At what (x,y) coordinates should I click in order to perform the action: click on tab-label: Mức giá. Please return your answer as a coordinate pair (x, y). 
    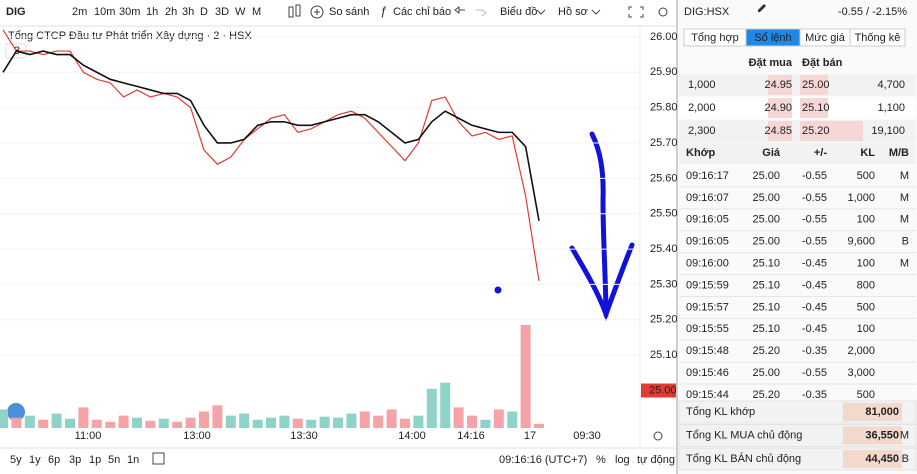
    Looking at the image, I should click on (825, 38).